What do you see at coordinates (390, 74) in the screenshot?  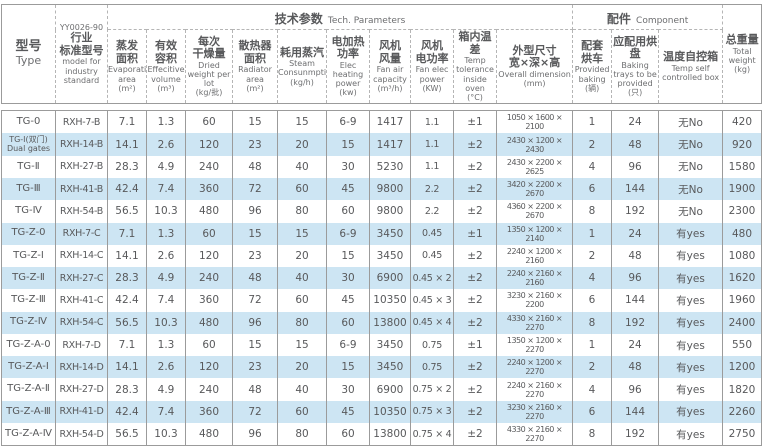 I see `fan-air-capacity-en: Fan air capacity` at bounding box center [390, 74].